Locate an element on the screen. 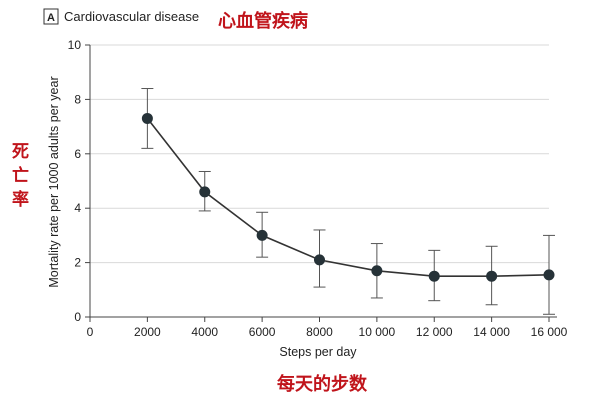 This screenshot has width=600, height=400. panel-letter-box is located at coordinates (51, 16).